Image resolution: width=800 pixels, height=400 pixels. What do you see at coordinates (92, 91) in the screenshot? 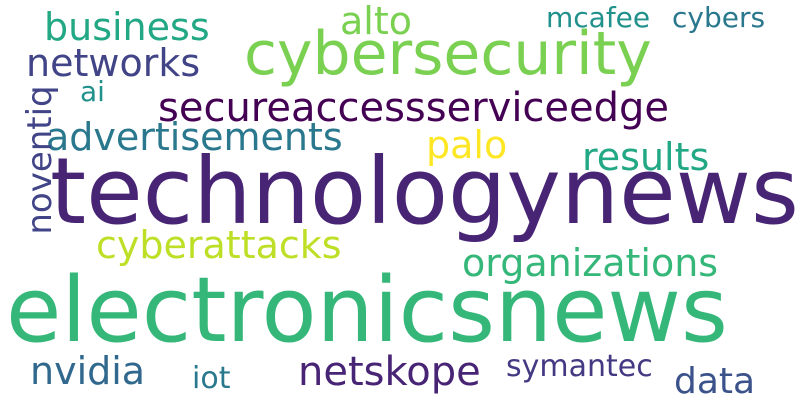
I see `word-ai: ai` at bounding box center [92, 91].